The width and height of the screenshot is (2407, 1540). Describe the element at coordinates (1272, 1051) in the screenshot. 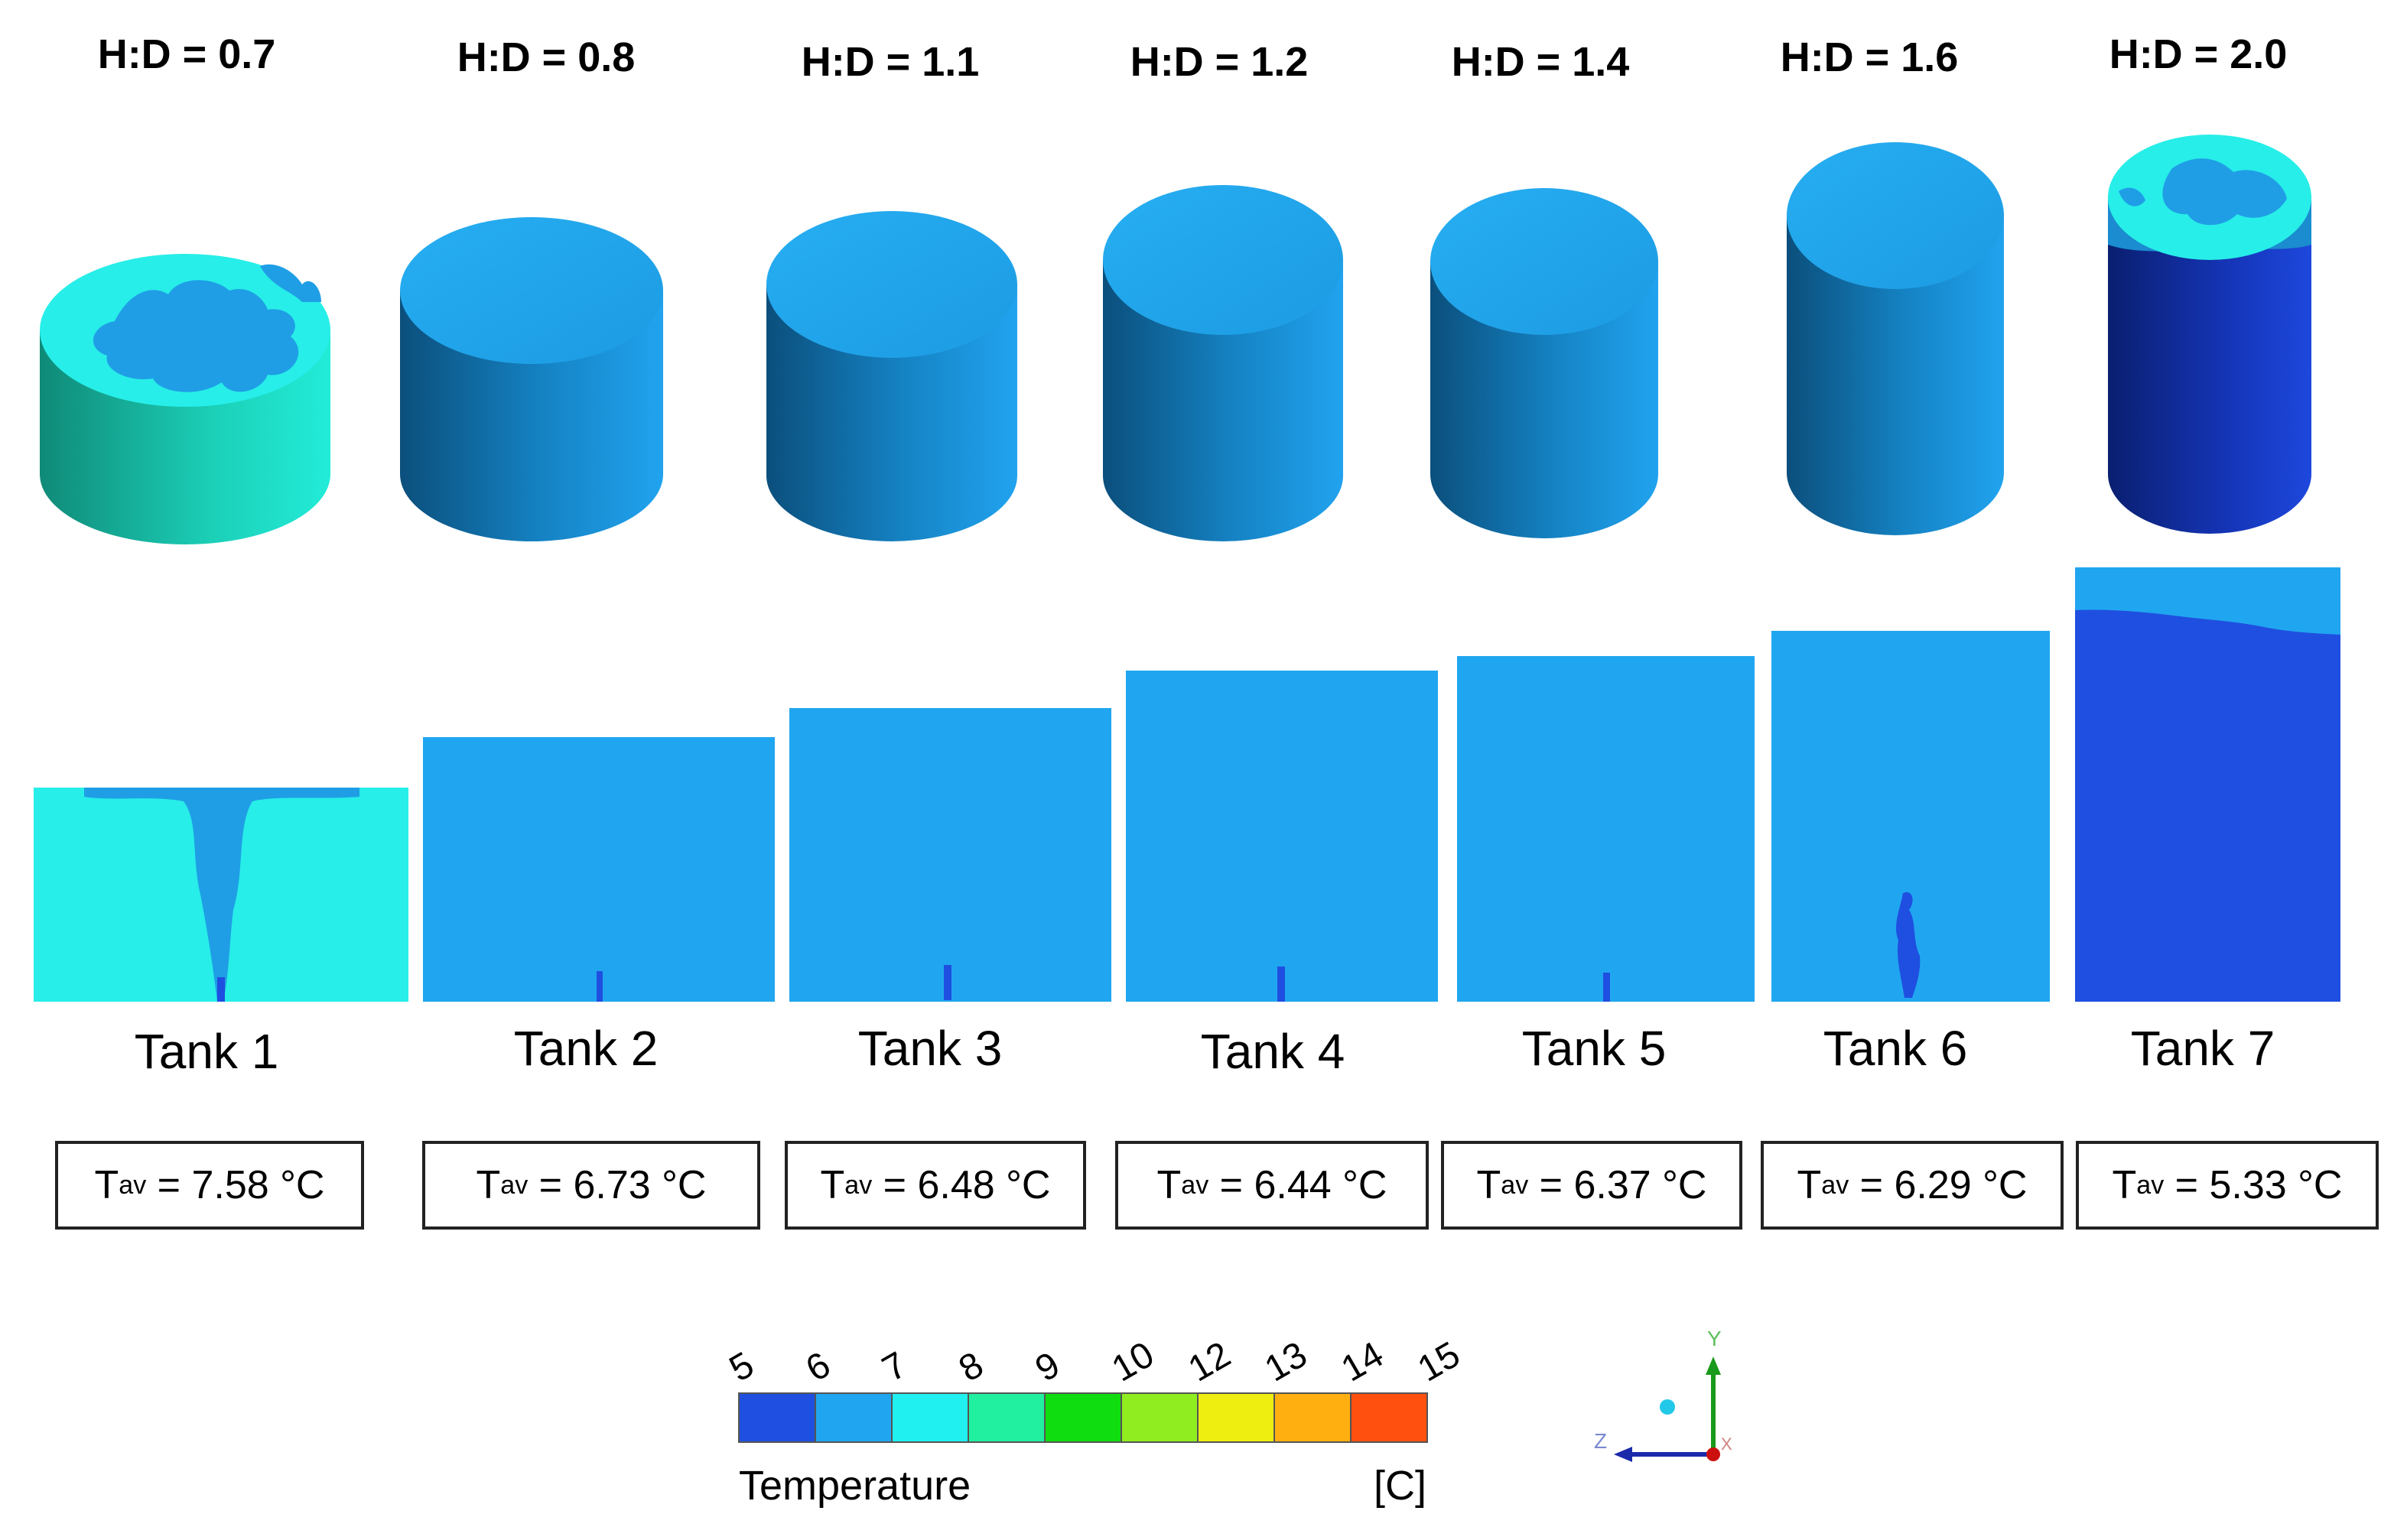

I see `tank-label-4: Tank 4` at that location.